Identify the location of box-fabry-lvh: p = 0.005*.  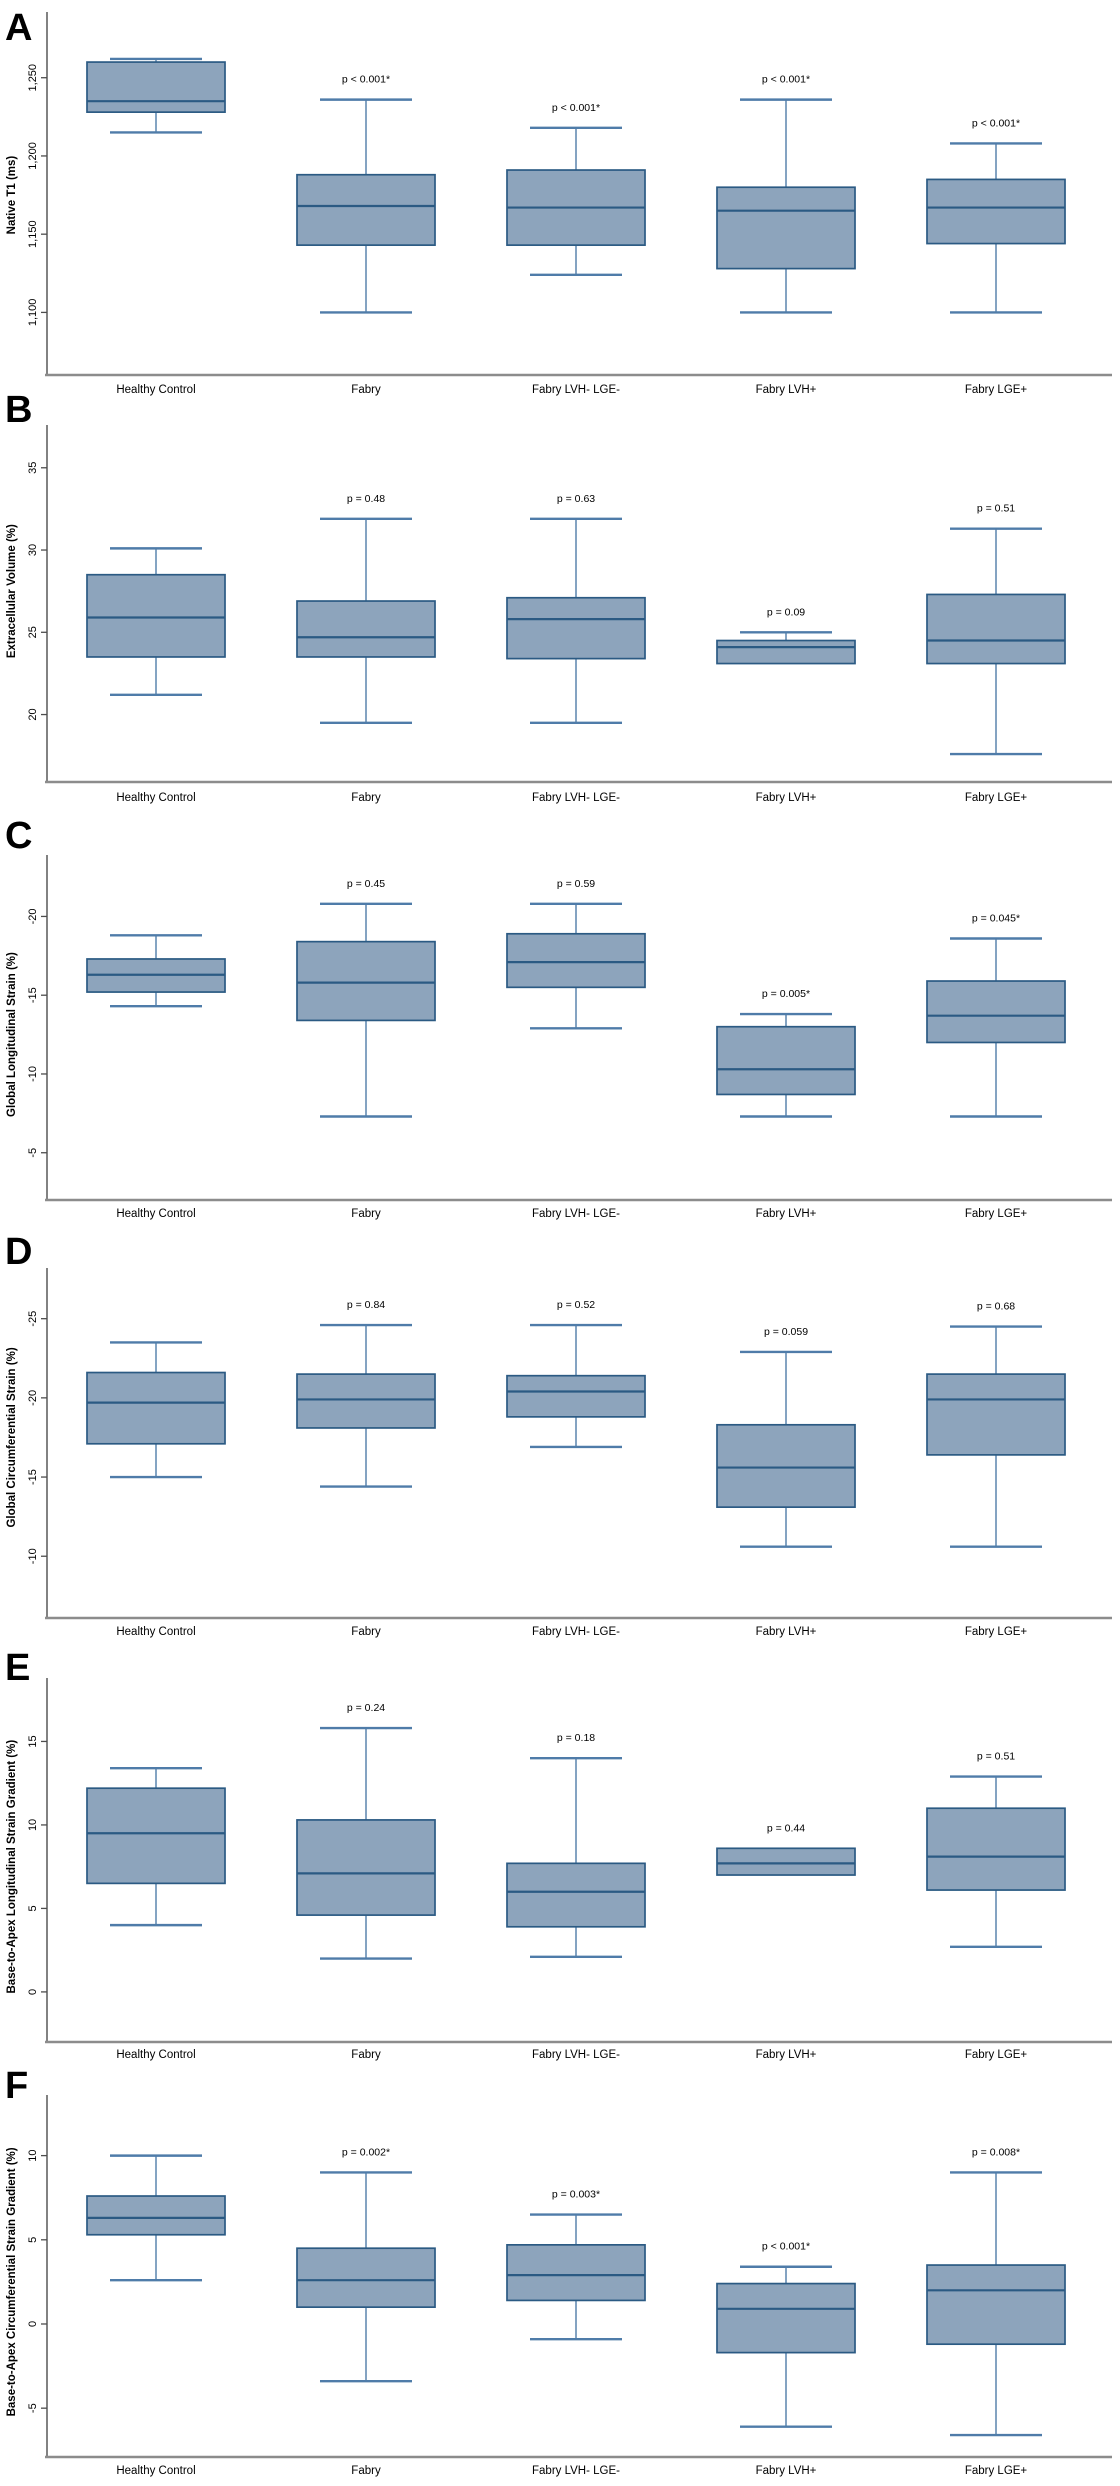
(786, 1053).